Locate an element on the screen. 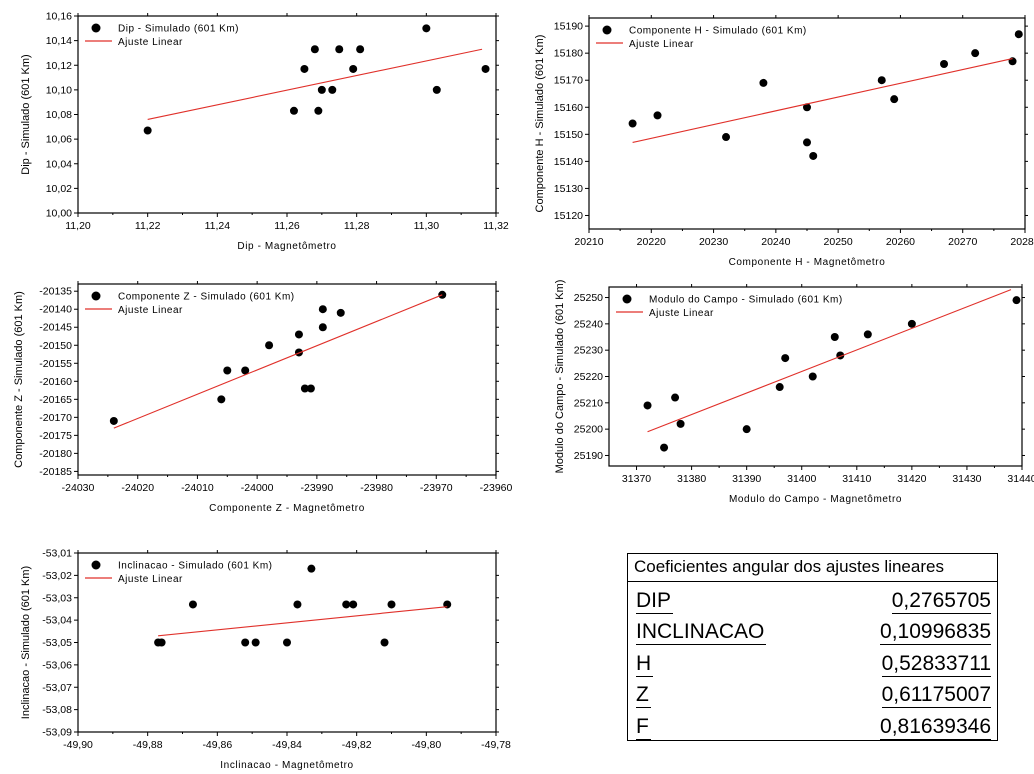 This screenshot has width=1034, height=774. y-tick-label: 10,14 is located at coordinates (59, 41).